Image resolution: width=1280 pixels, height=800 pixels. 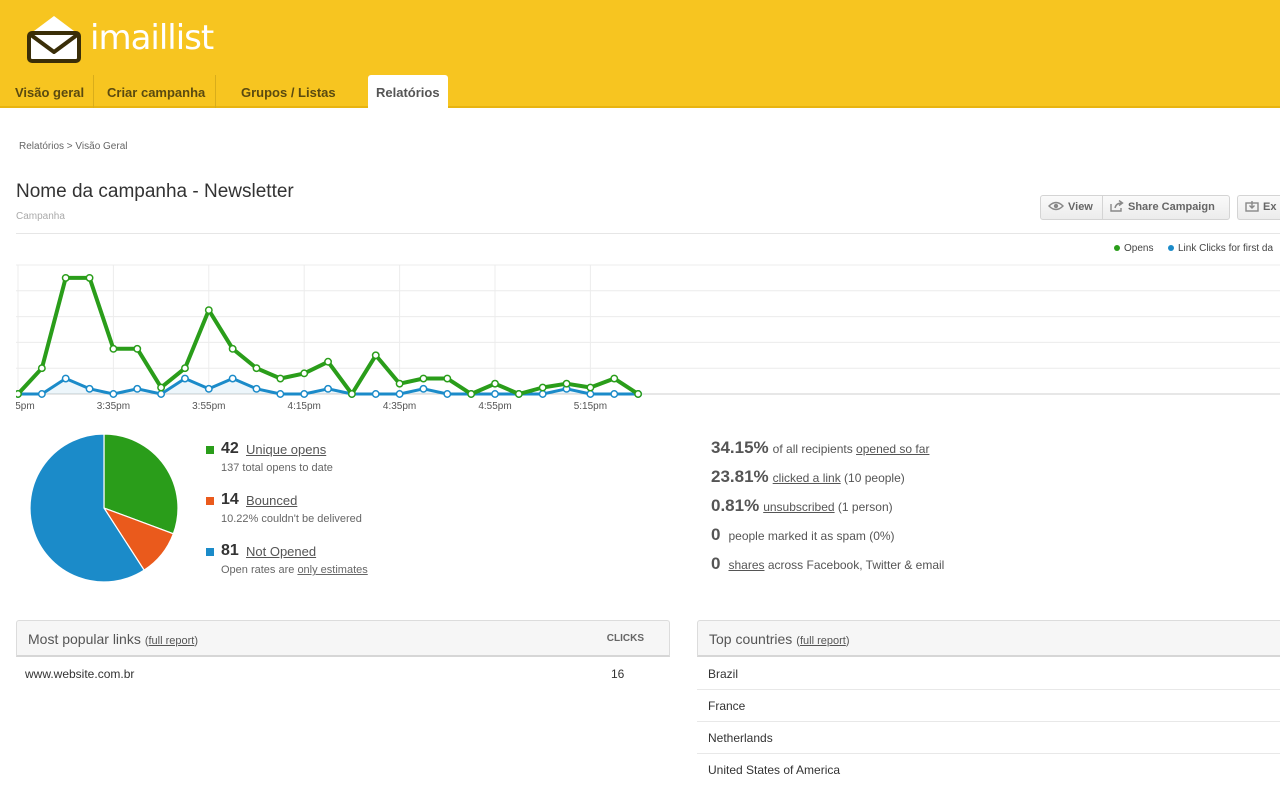 I want to click on swatch-unique-opens, so click(x=210, y=450).